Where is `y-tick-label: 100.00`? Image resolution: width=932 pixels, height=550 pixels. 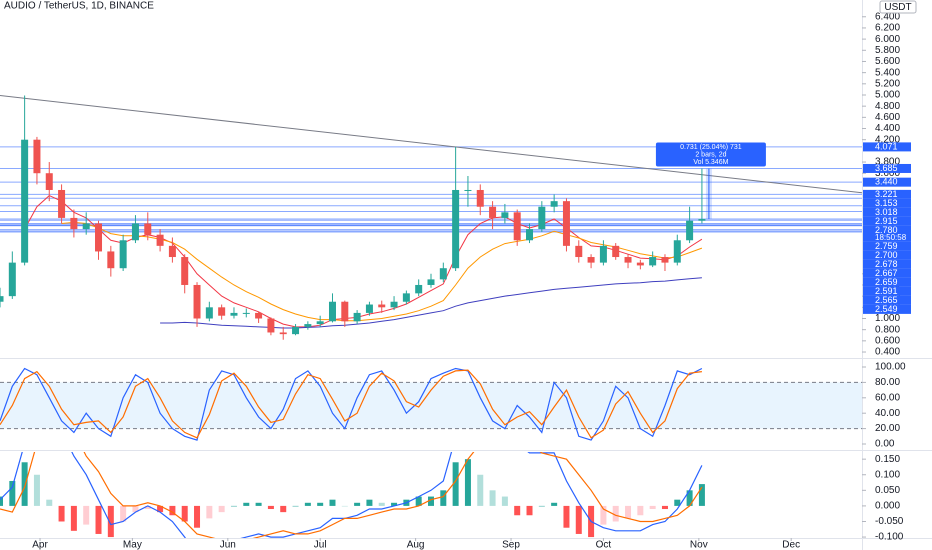 y-tick-label: 100.00 is located at coordinates (890, 367).